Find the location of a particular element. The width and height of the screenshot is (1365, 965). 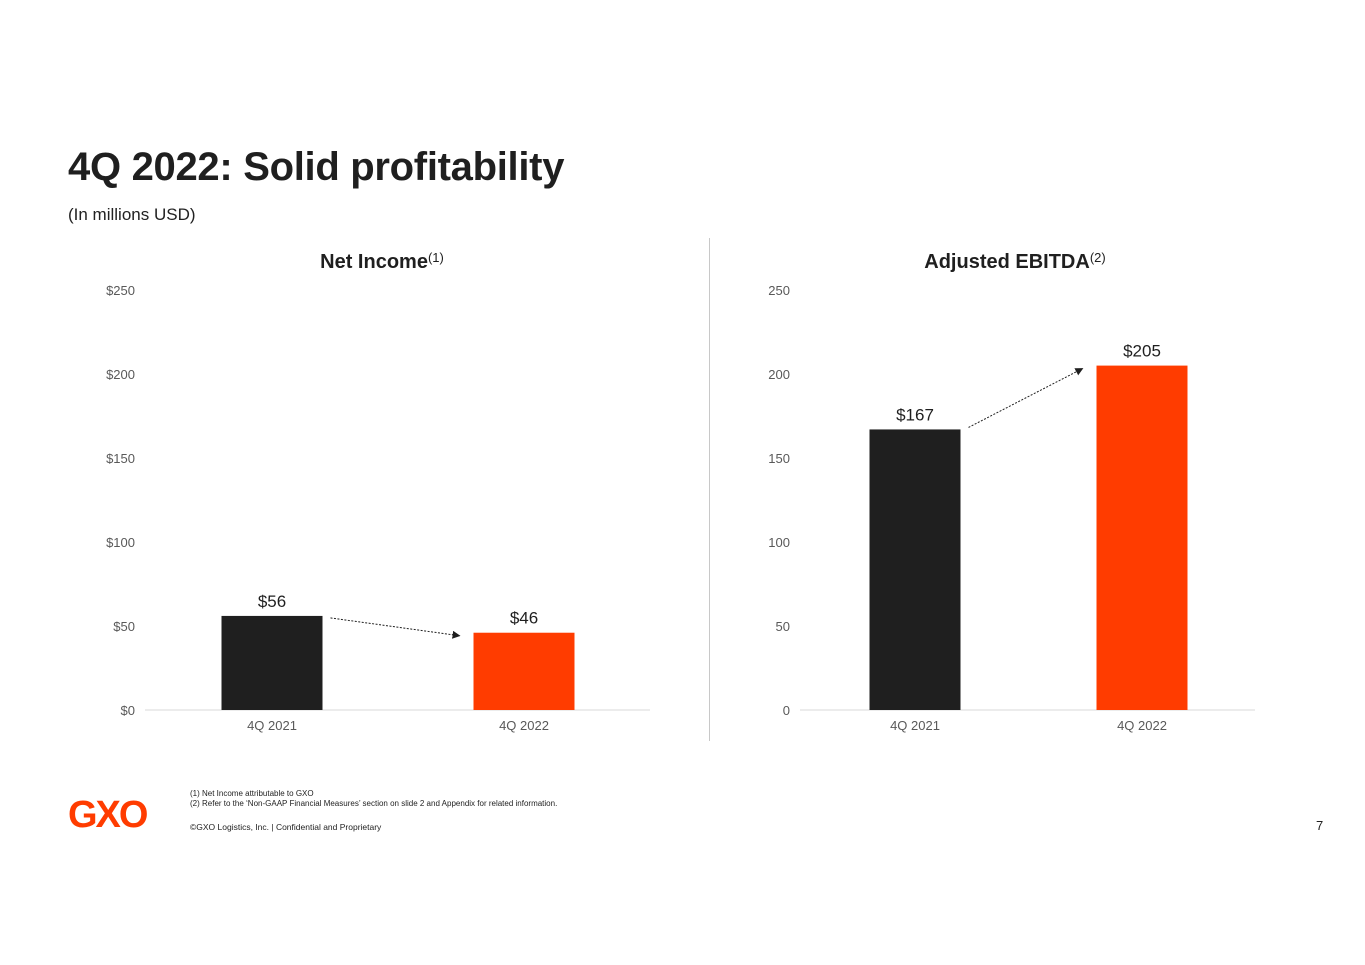

y-tick-label: $250 is located at coordinates (120, 290).